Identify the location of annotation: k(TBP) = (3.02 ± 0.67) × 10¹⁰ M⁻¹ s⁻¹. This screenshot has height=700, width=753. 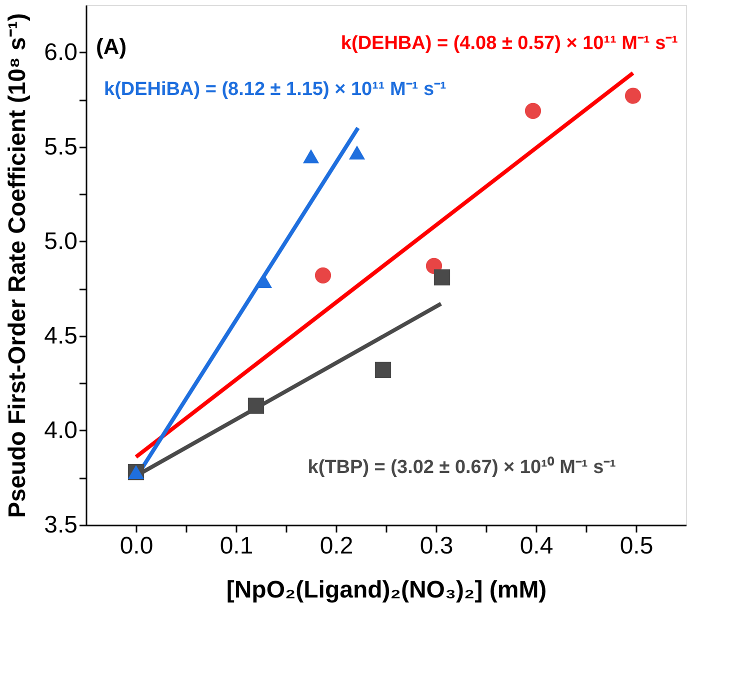
(462, 467).